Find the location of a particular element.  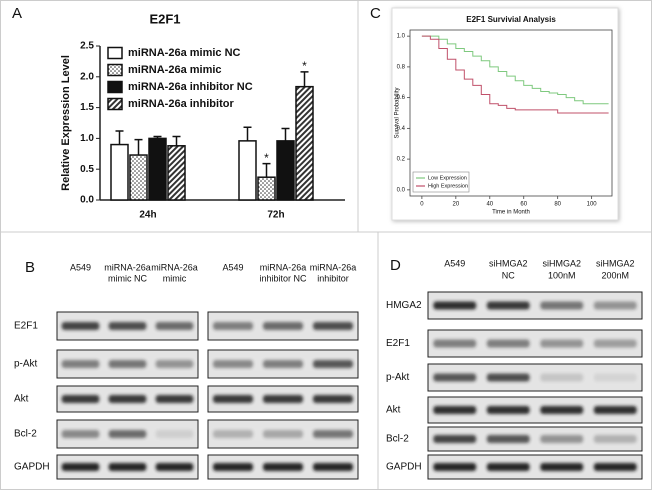

x-tick-label: 24h is located at coordinates (147, 215).